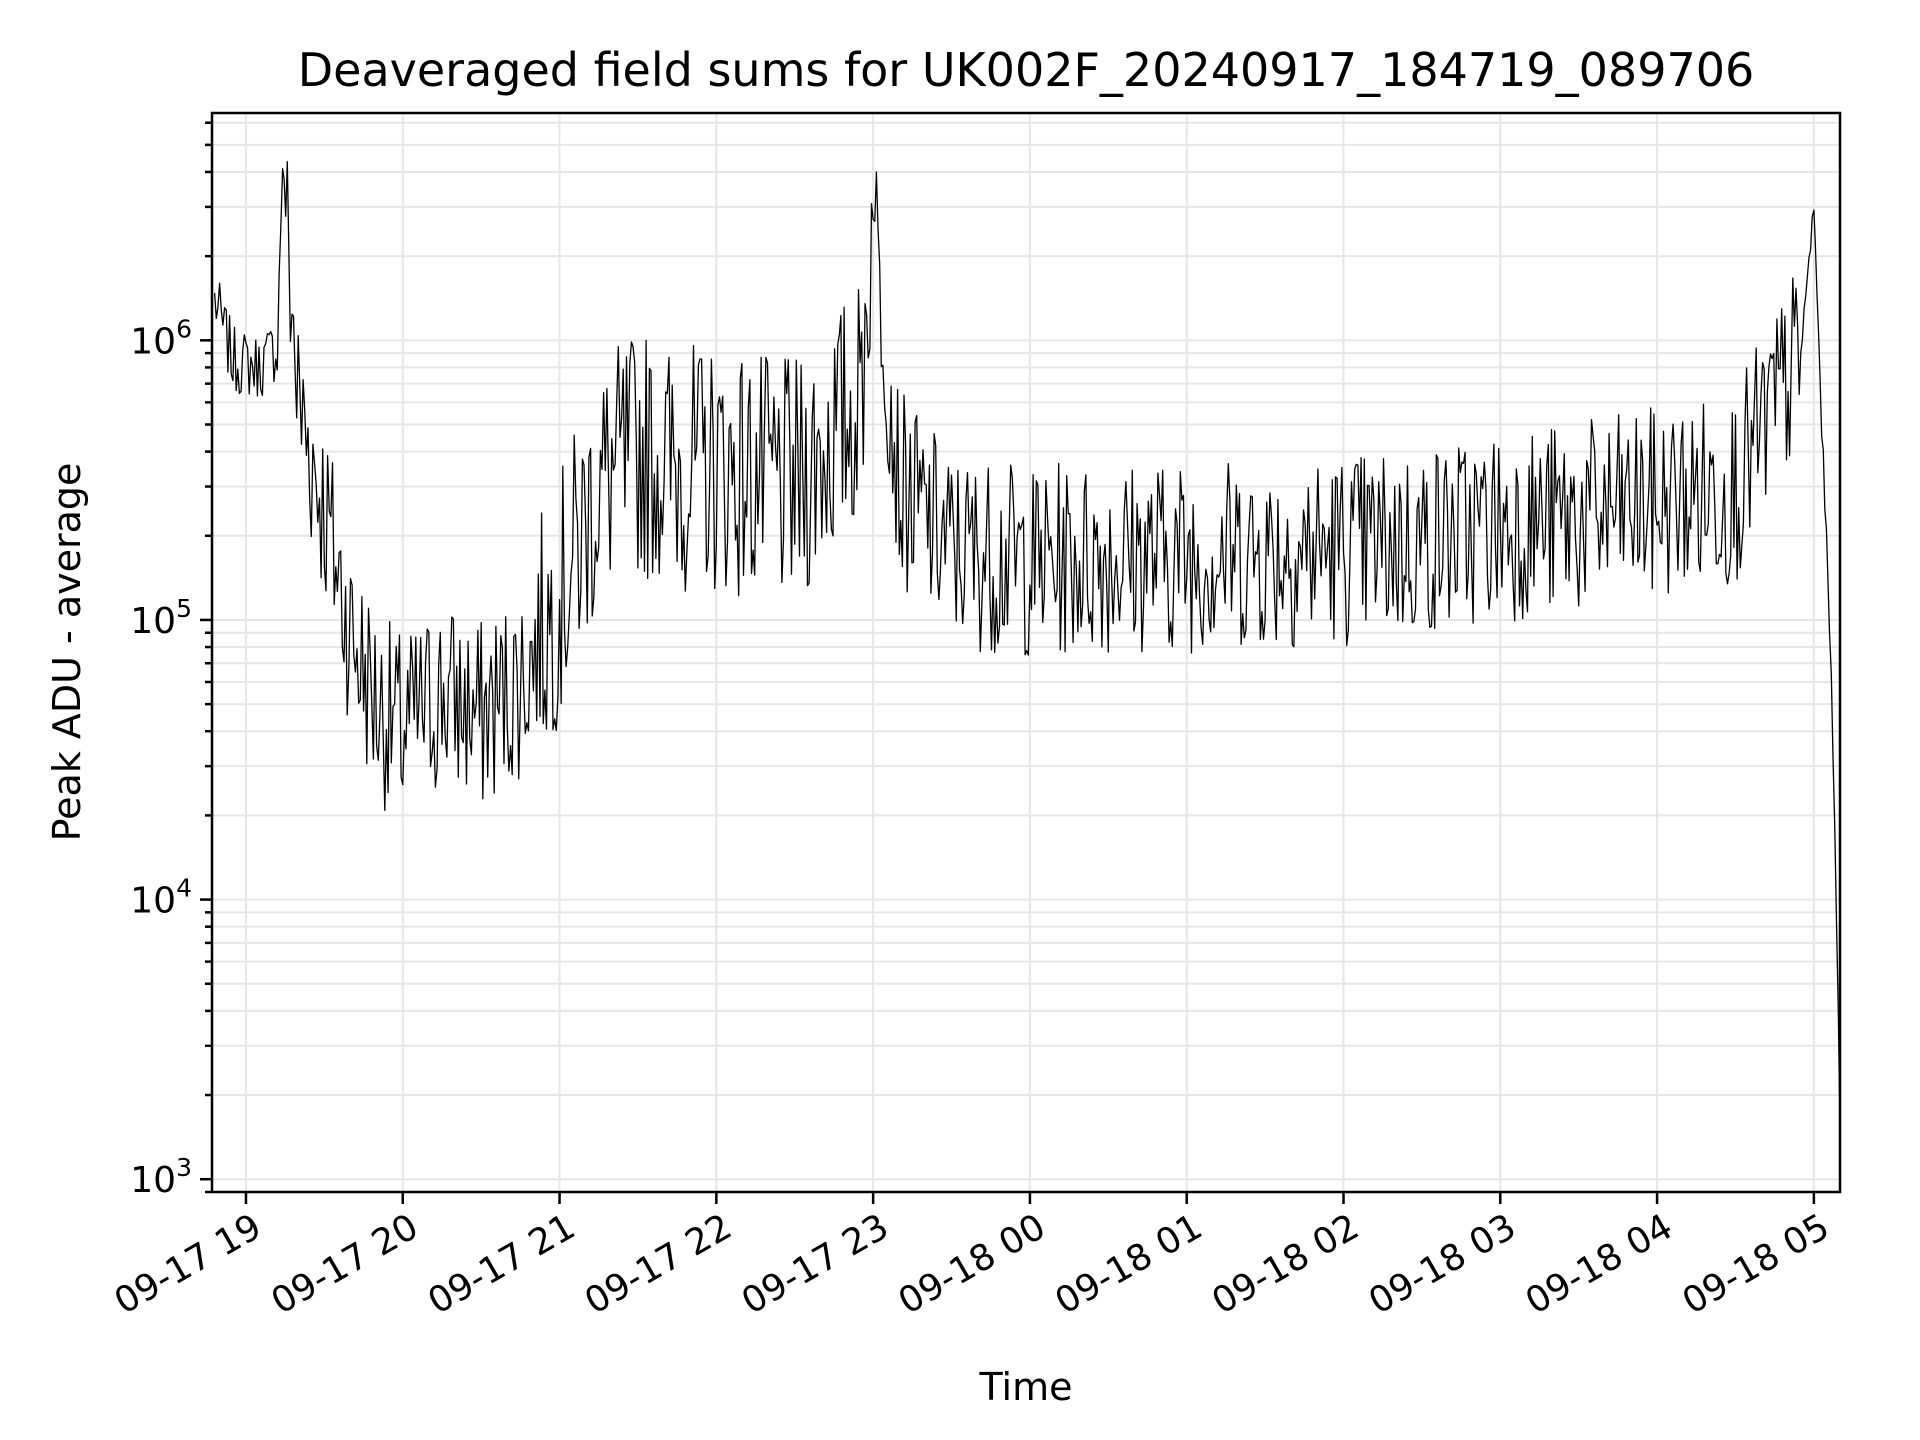 The image size is (1920, 1440). Describe the element at coordinates (171, 661) in the screenshot. I see `y-axis: 10³ 10⁴ 10⁵ 10⁶` at that location.